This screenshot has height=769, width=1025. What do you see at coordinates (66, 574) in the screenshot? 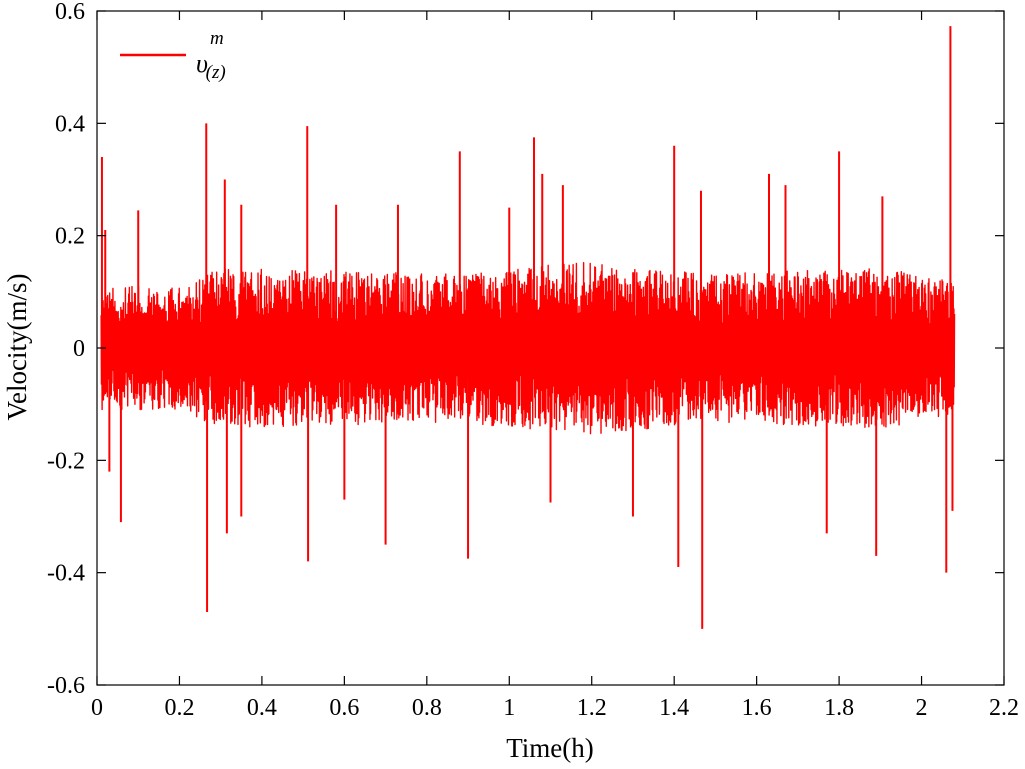
I see `y-tick-label: -0.4` at bounding box center [66, 574].